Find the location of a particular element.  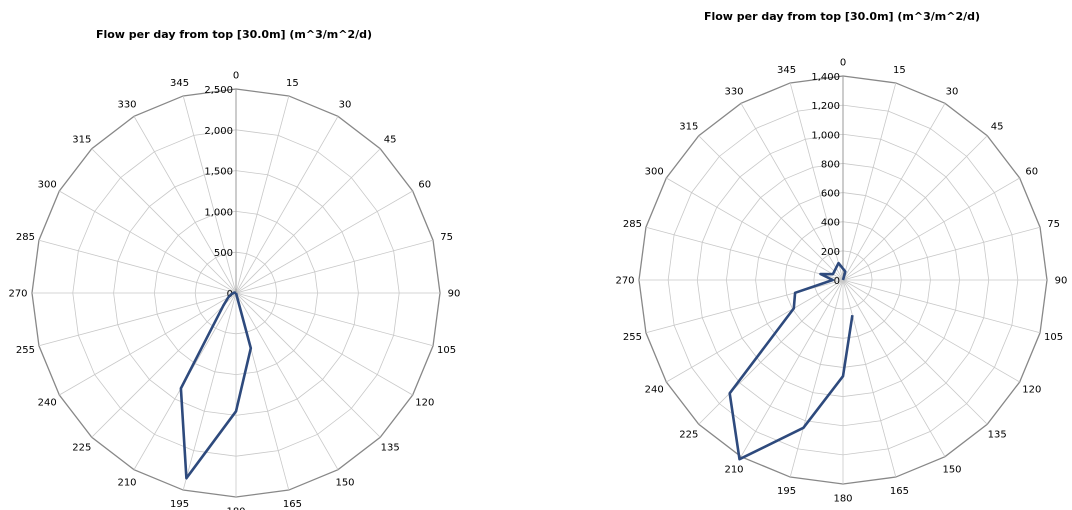

radial-tick-label: 2,500 is located at coordinates (218, 90).